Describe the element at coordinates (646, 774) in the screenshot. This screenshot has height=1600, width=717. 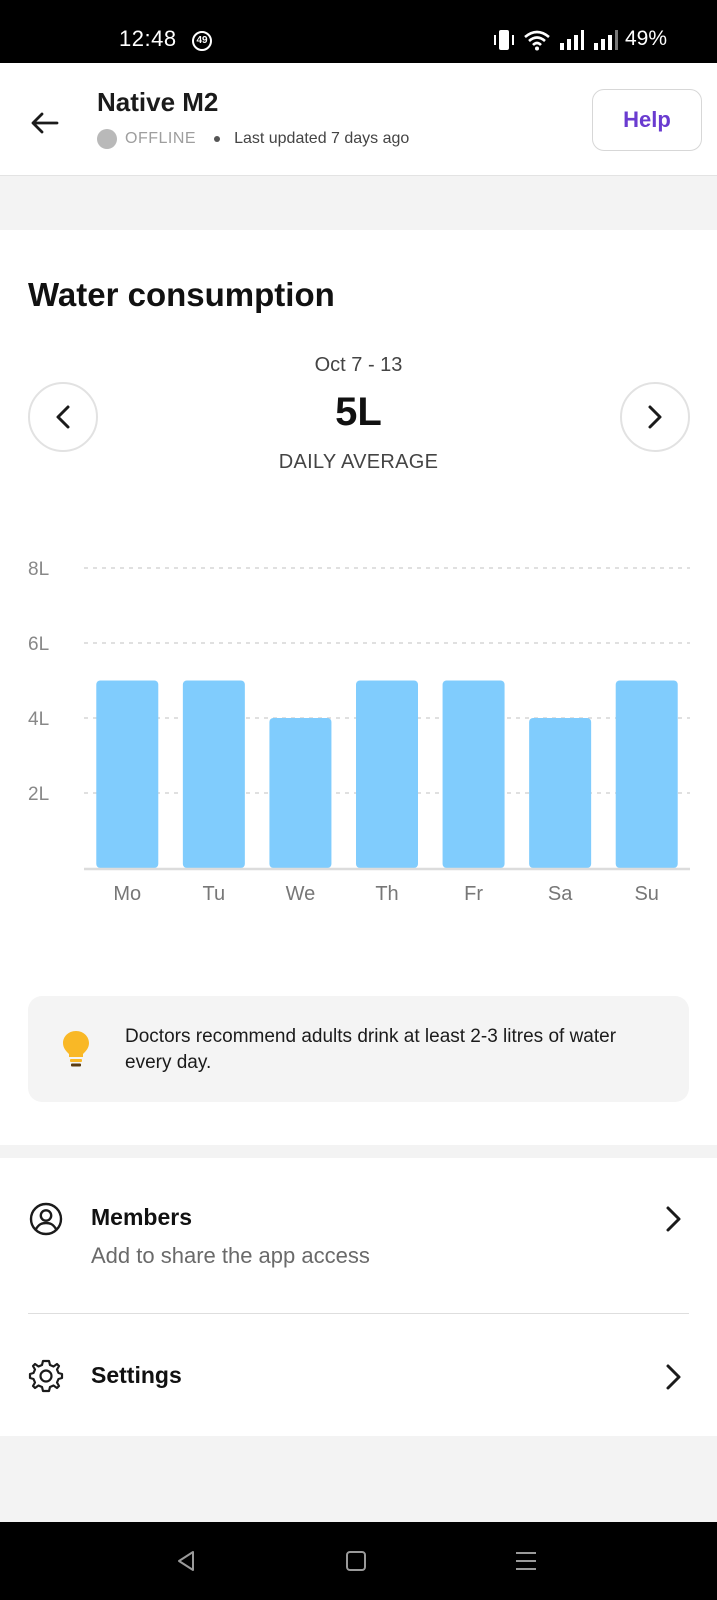
I see `bar-su` at that location.